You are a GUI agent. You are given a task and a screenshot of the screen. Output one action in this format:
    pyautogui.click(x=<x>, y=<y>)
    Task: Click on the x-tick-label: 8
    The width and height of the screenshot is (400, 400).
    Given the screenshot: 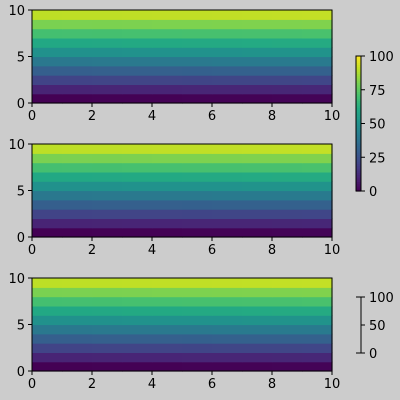 What is the action you would take?
    pyautogui.click(x=272, y=384)
    